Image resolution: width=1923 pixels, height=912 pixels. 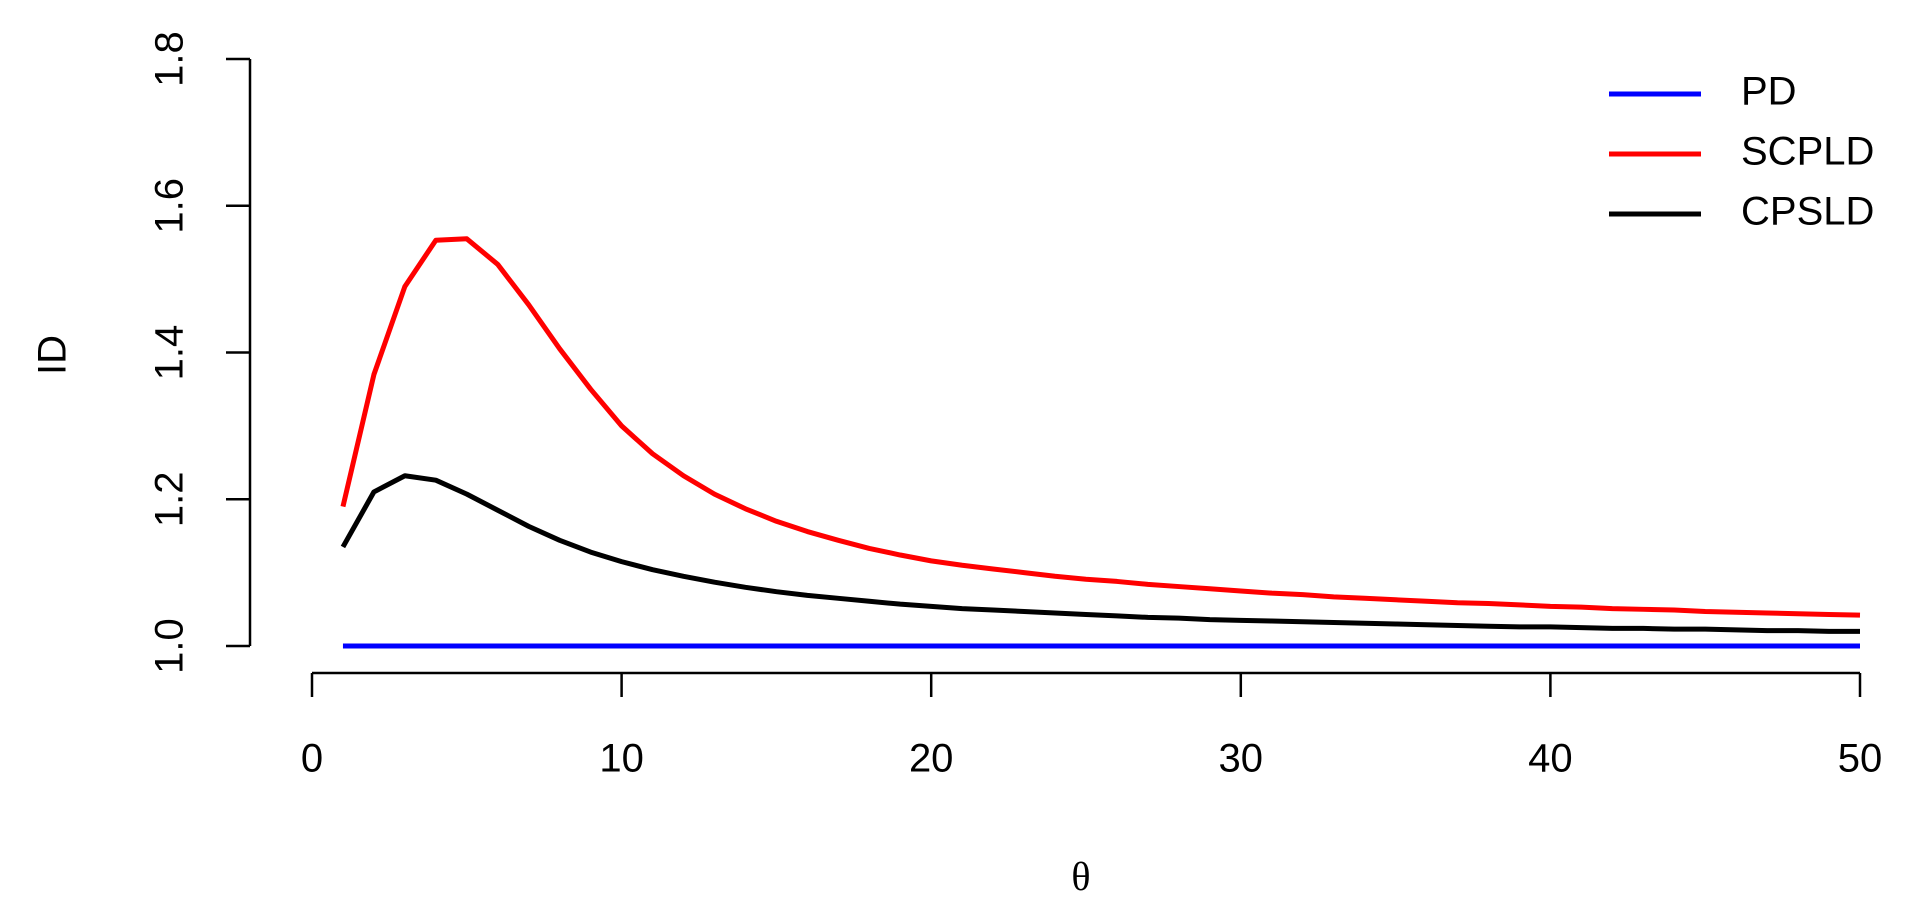 What do you see at coordinates (931, 759) in the screenshot?
I see `x-tick-label: 20` at bounding box center [931, 759].